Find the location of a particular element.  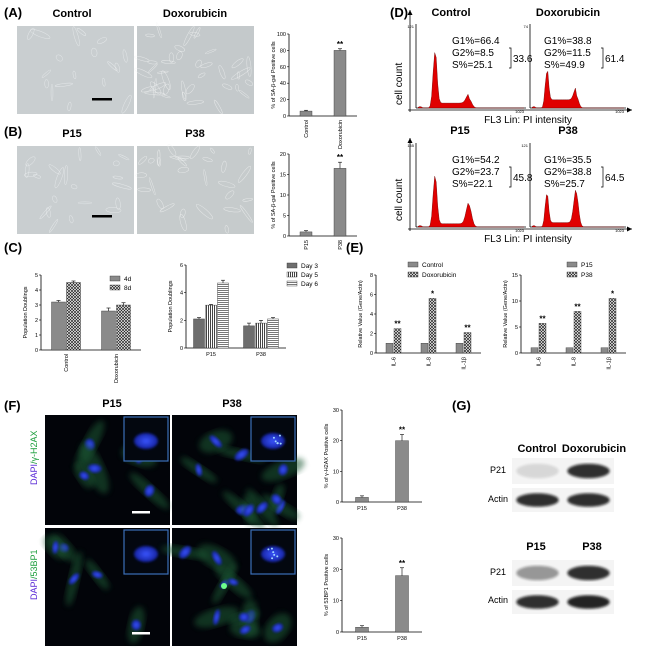

panel-f-row2-label: DAPI/53BP1 is located at coordinates (34, 574).